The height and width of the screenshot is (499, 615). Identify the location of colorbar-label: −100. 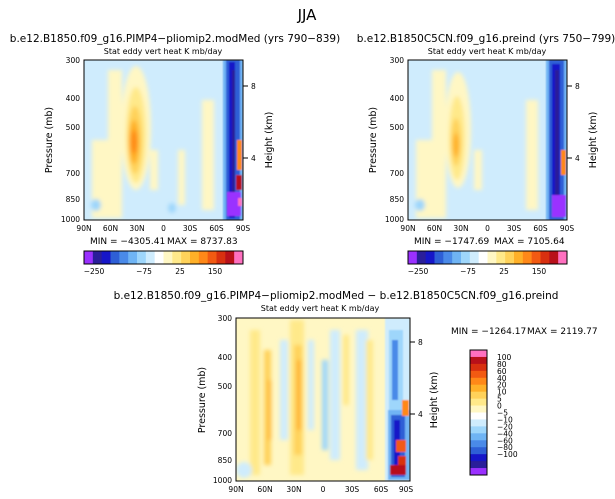
(507, 454).